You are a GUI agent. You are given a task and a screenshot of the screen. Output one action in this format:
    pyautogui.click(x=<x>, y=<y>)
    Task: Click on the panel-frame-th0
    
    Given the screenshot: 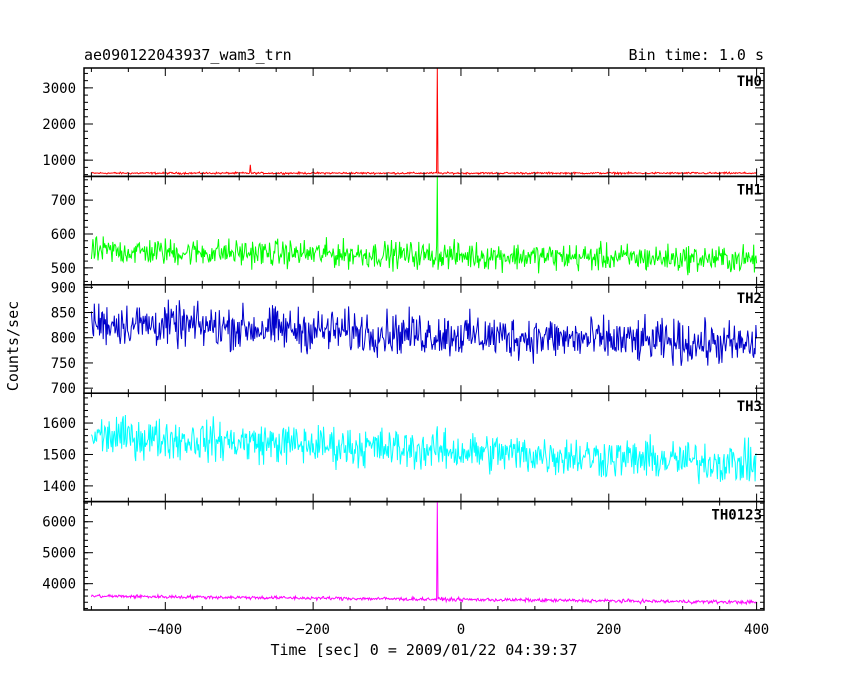 What is the action you would take?
    pyautogui.click(x=424, y=122)
    